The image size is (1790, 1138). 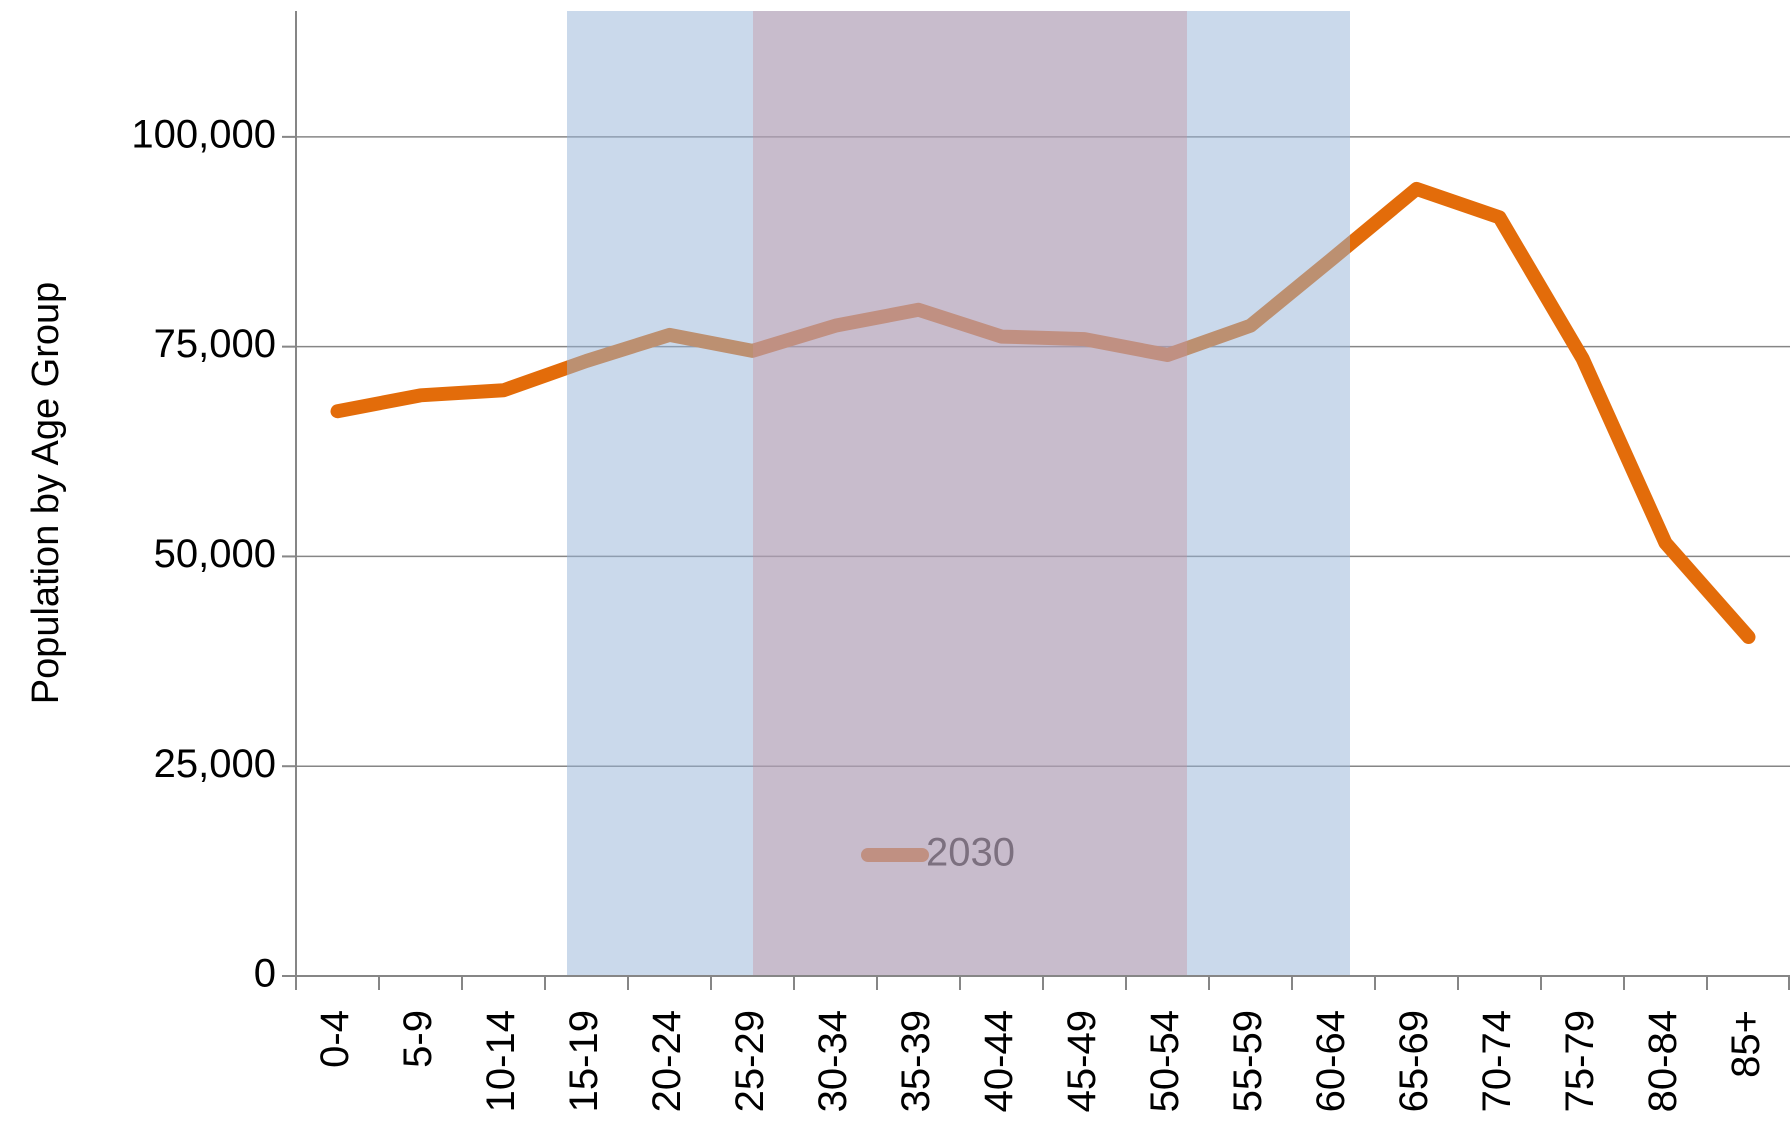 What do you see at coordinates (1331, 1061) in the screenshot?
I see `x-tick-label: 60-64` at bounding box center [1331, 1061].